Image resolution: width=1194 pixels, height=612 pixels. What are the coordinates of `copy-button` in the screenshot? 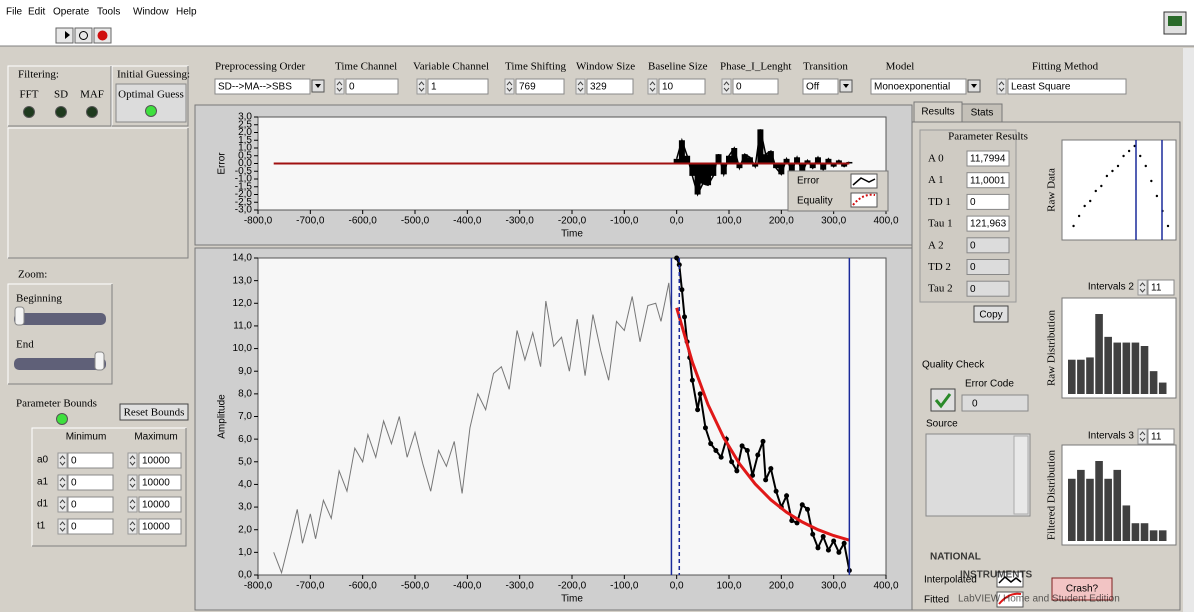 It's located at (991, 314).